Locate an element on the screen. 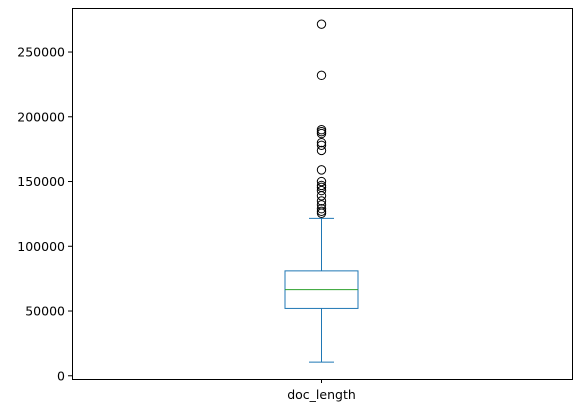 This screenshot has height=413, width=578. y-axis: 0 50000 100000 150000 200000 250000 is located at coordinates (44, 214).